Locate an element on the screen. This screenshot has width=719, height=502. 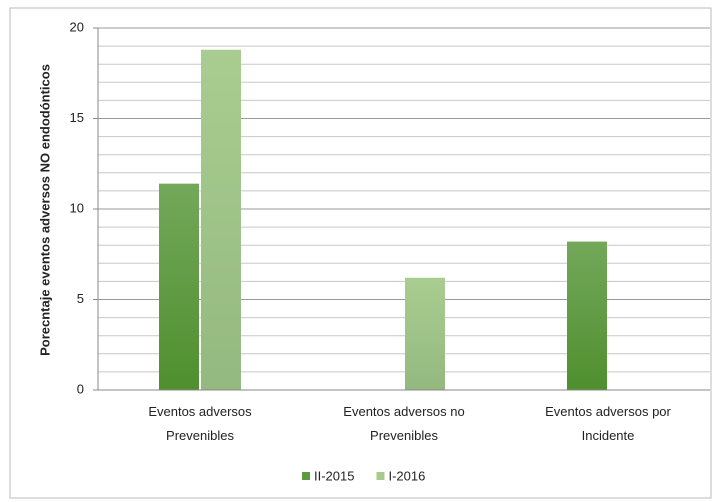
x-tick-label: Eventos adversos no Prevenibles is located at coordinates (403, 423).